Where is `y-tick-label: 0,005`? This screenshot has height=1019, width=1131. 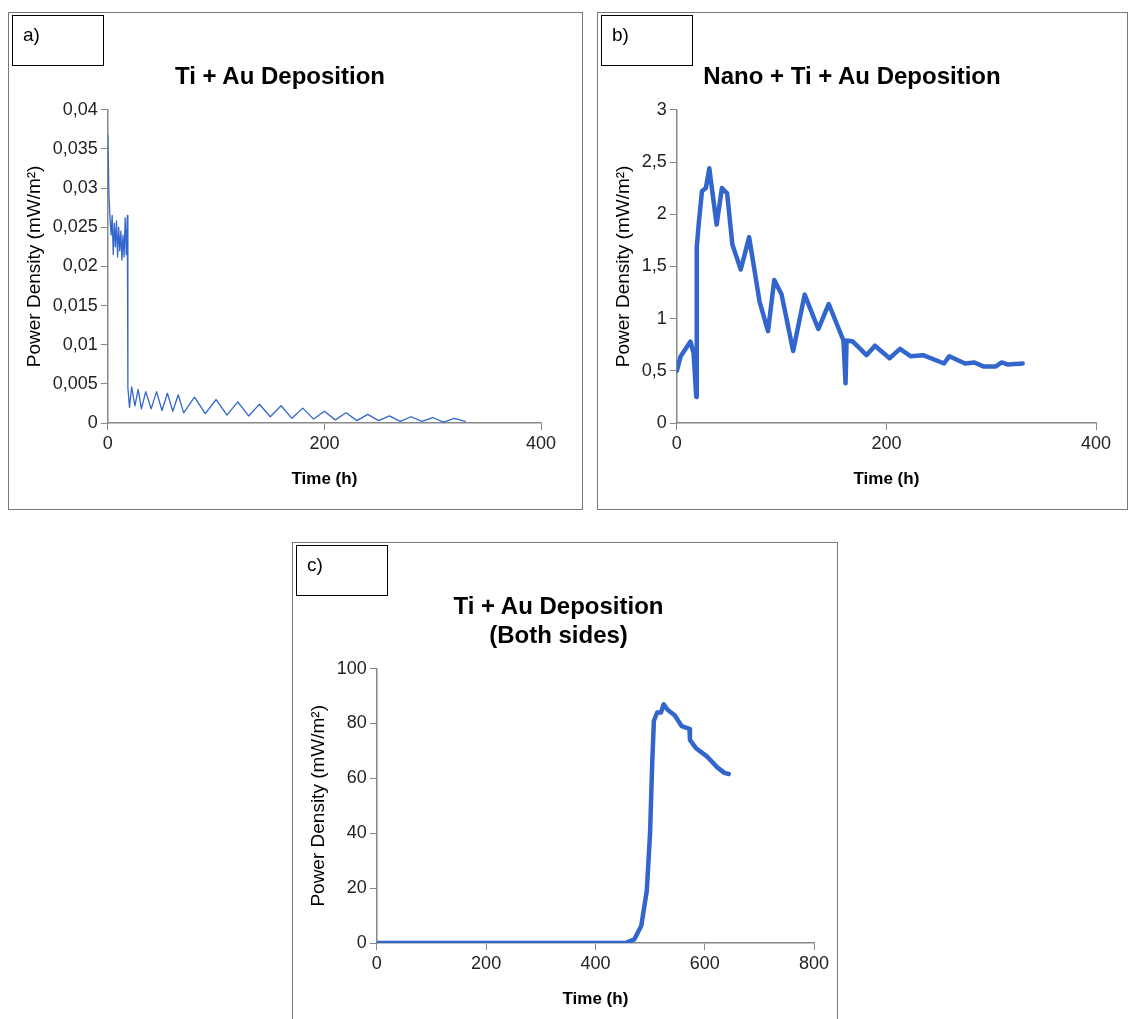
y-tick-label: 0,005 is located at coordinates (75, 382).